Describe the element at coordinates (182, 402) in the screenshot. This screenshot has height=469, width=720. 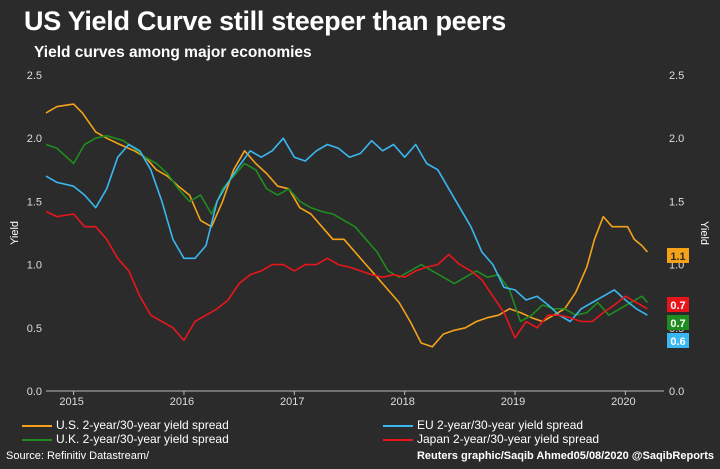
I see `x-tick-label: 2016` at that location.